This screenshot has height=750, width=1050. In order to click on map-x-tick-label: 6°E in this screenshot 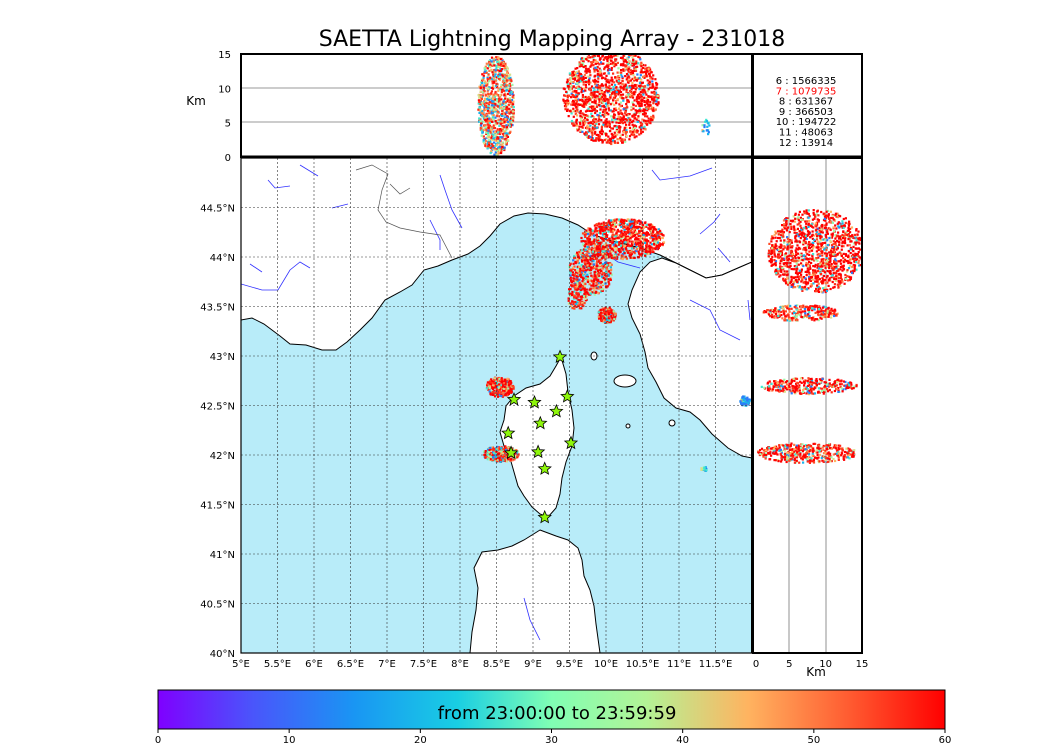, I will do `click(314, 664)`.